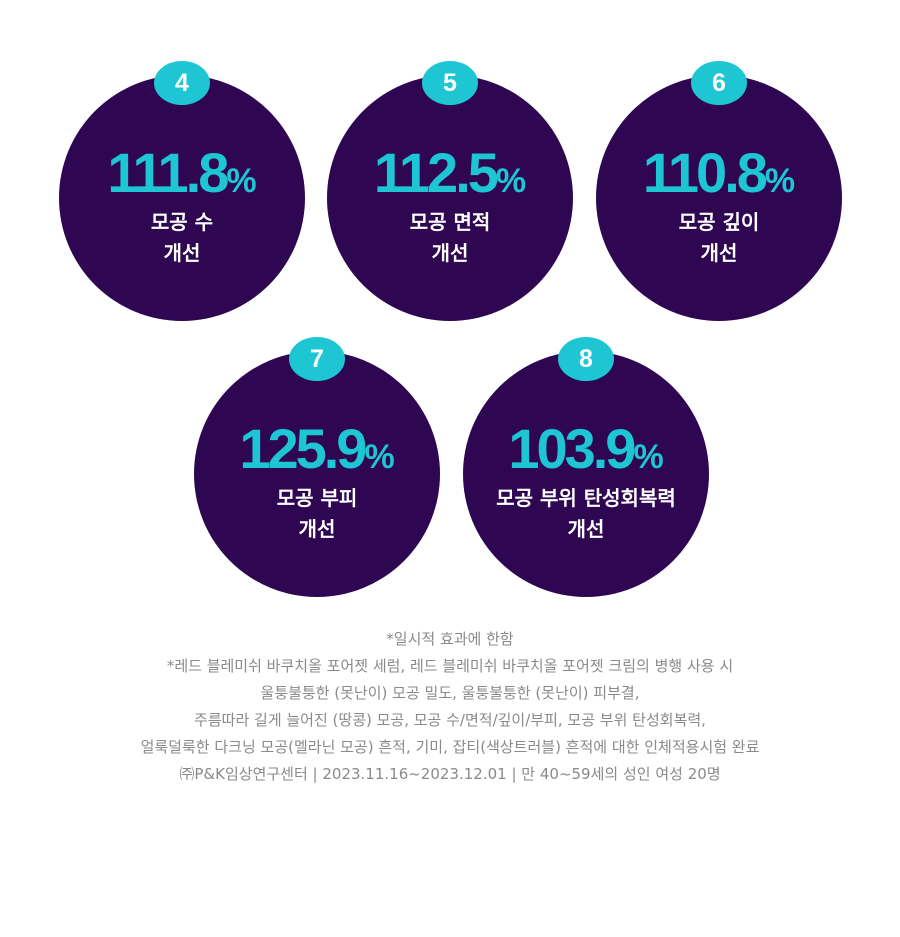 The image size is (900, 937). I want to click on stat-label-line1: 모공 수, so click(182, 222).